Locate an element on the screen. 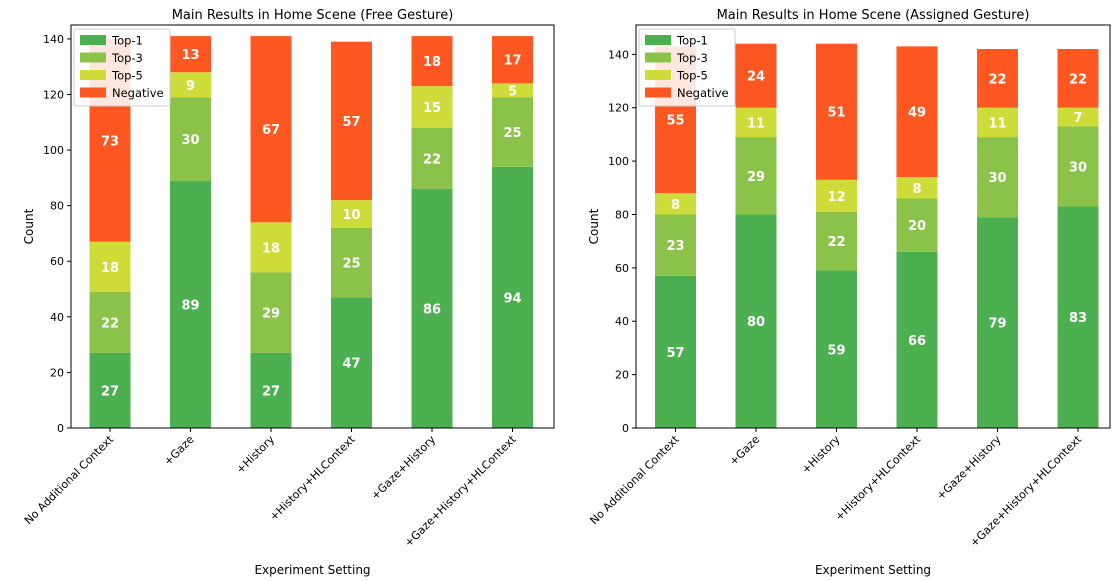 The image size is (1112, 581). bar-value-label: 24 is located at coordinates (756, 77).